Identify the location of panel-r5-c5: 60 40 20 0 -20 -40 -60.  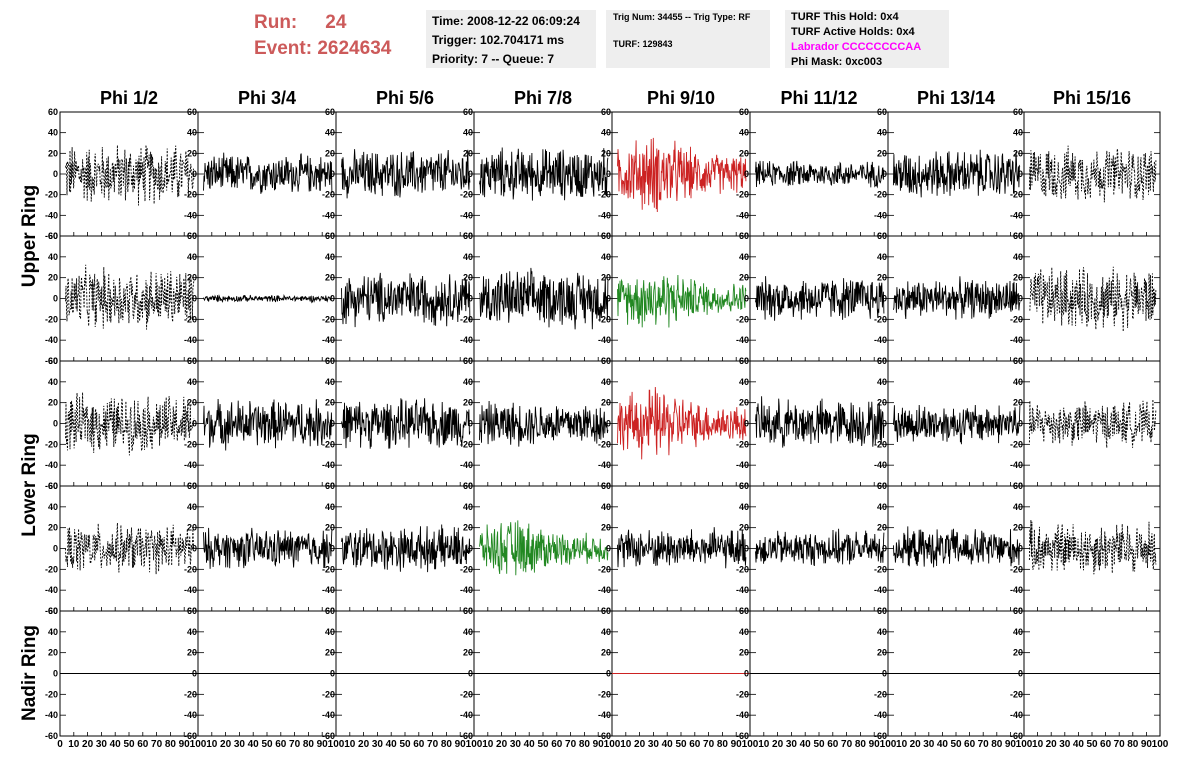
(674, 673).